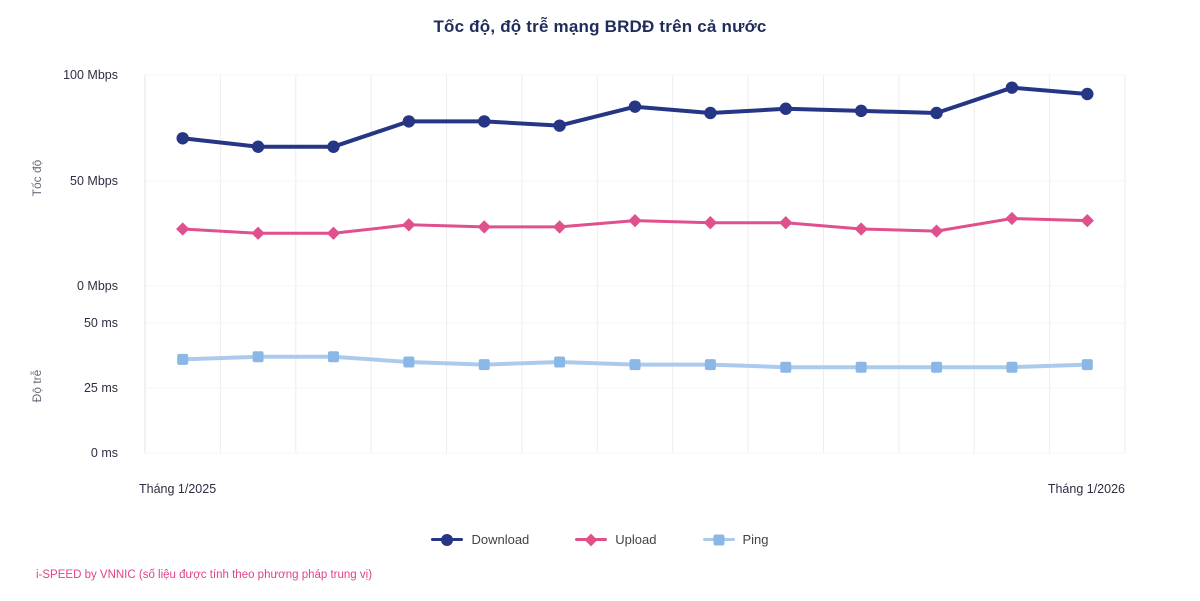 This screenshot has height=601, width=1200. What do you see at coordinates (94, 181) in the screenshot?
I see `y-tick-50mbps: 50 Mbps` at bounding box center [94, 181].